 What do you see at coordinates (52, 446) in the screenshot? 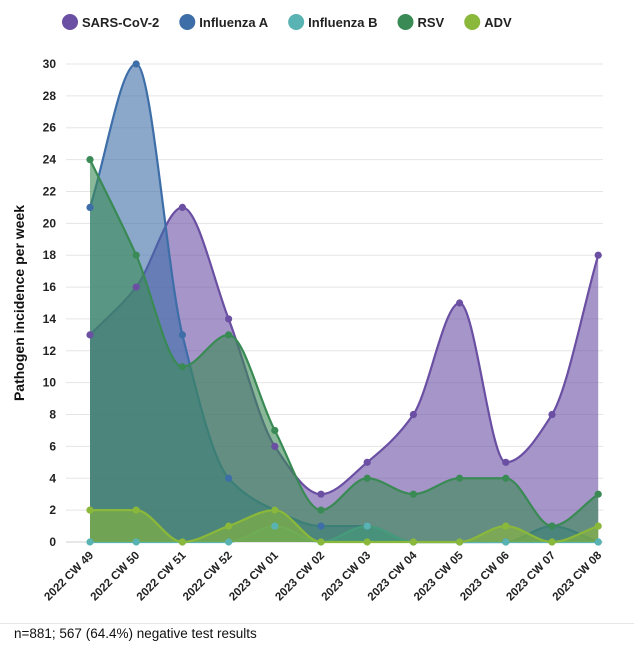
I see `y-tick-label: 6` at bounding box center [52, 446].